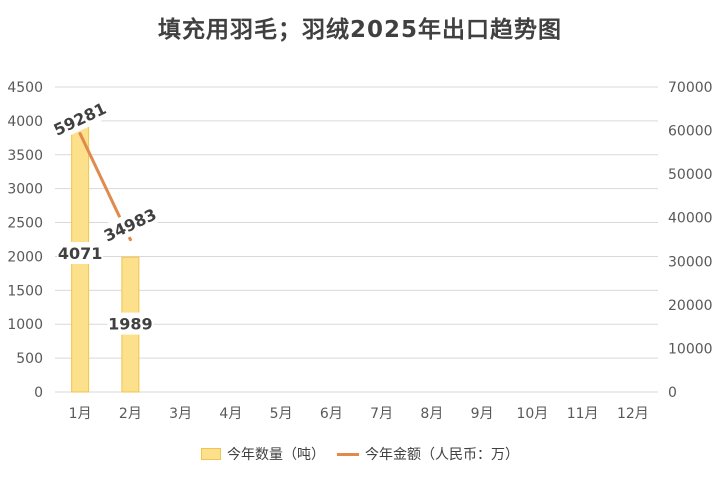 This screenshot has width=720, height=480. I want to click on left-axis-tick-label: 2500, so click(25, 224).